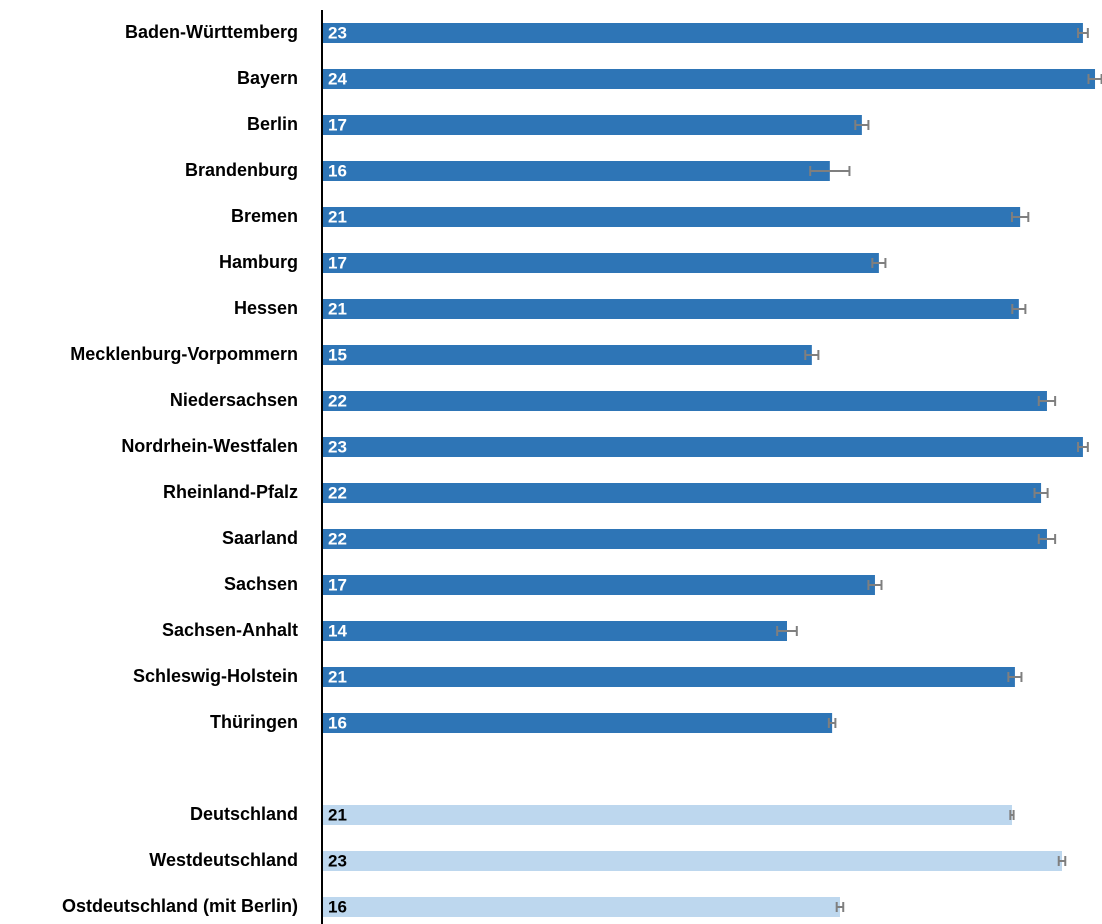  What do you see at coordinates (230, 630) in the screenshot?
I see `category-label: Sachsen-Anhalt` at bounding box center [230, 630].